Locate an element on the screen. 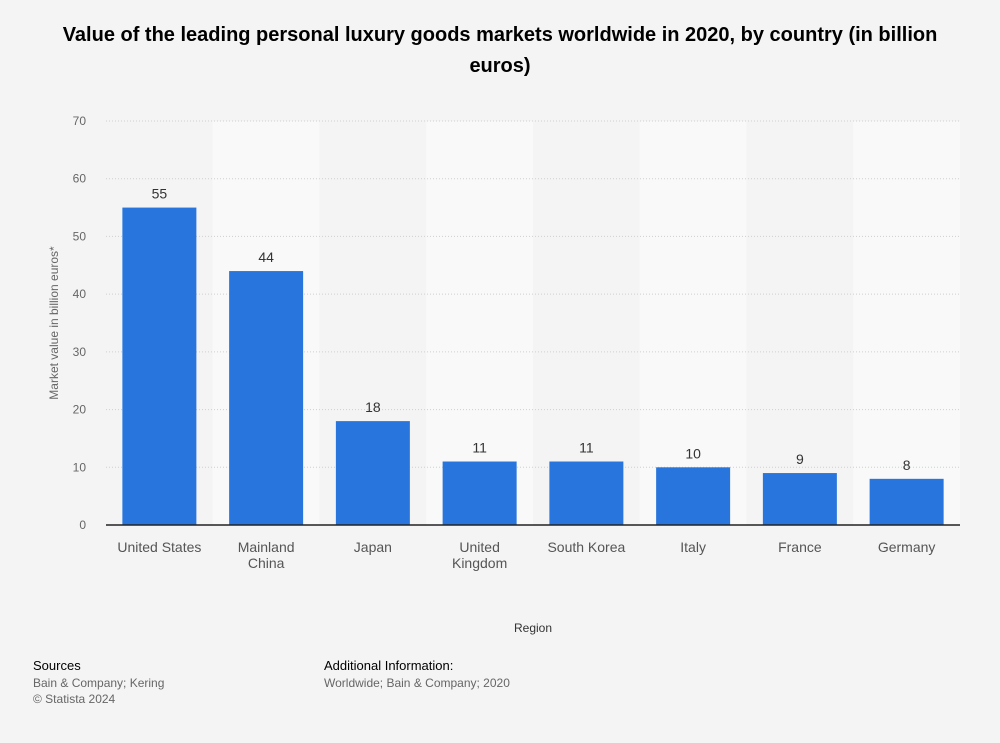  y-tick-label: 0 is located at coordinates (82, 525).